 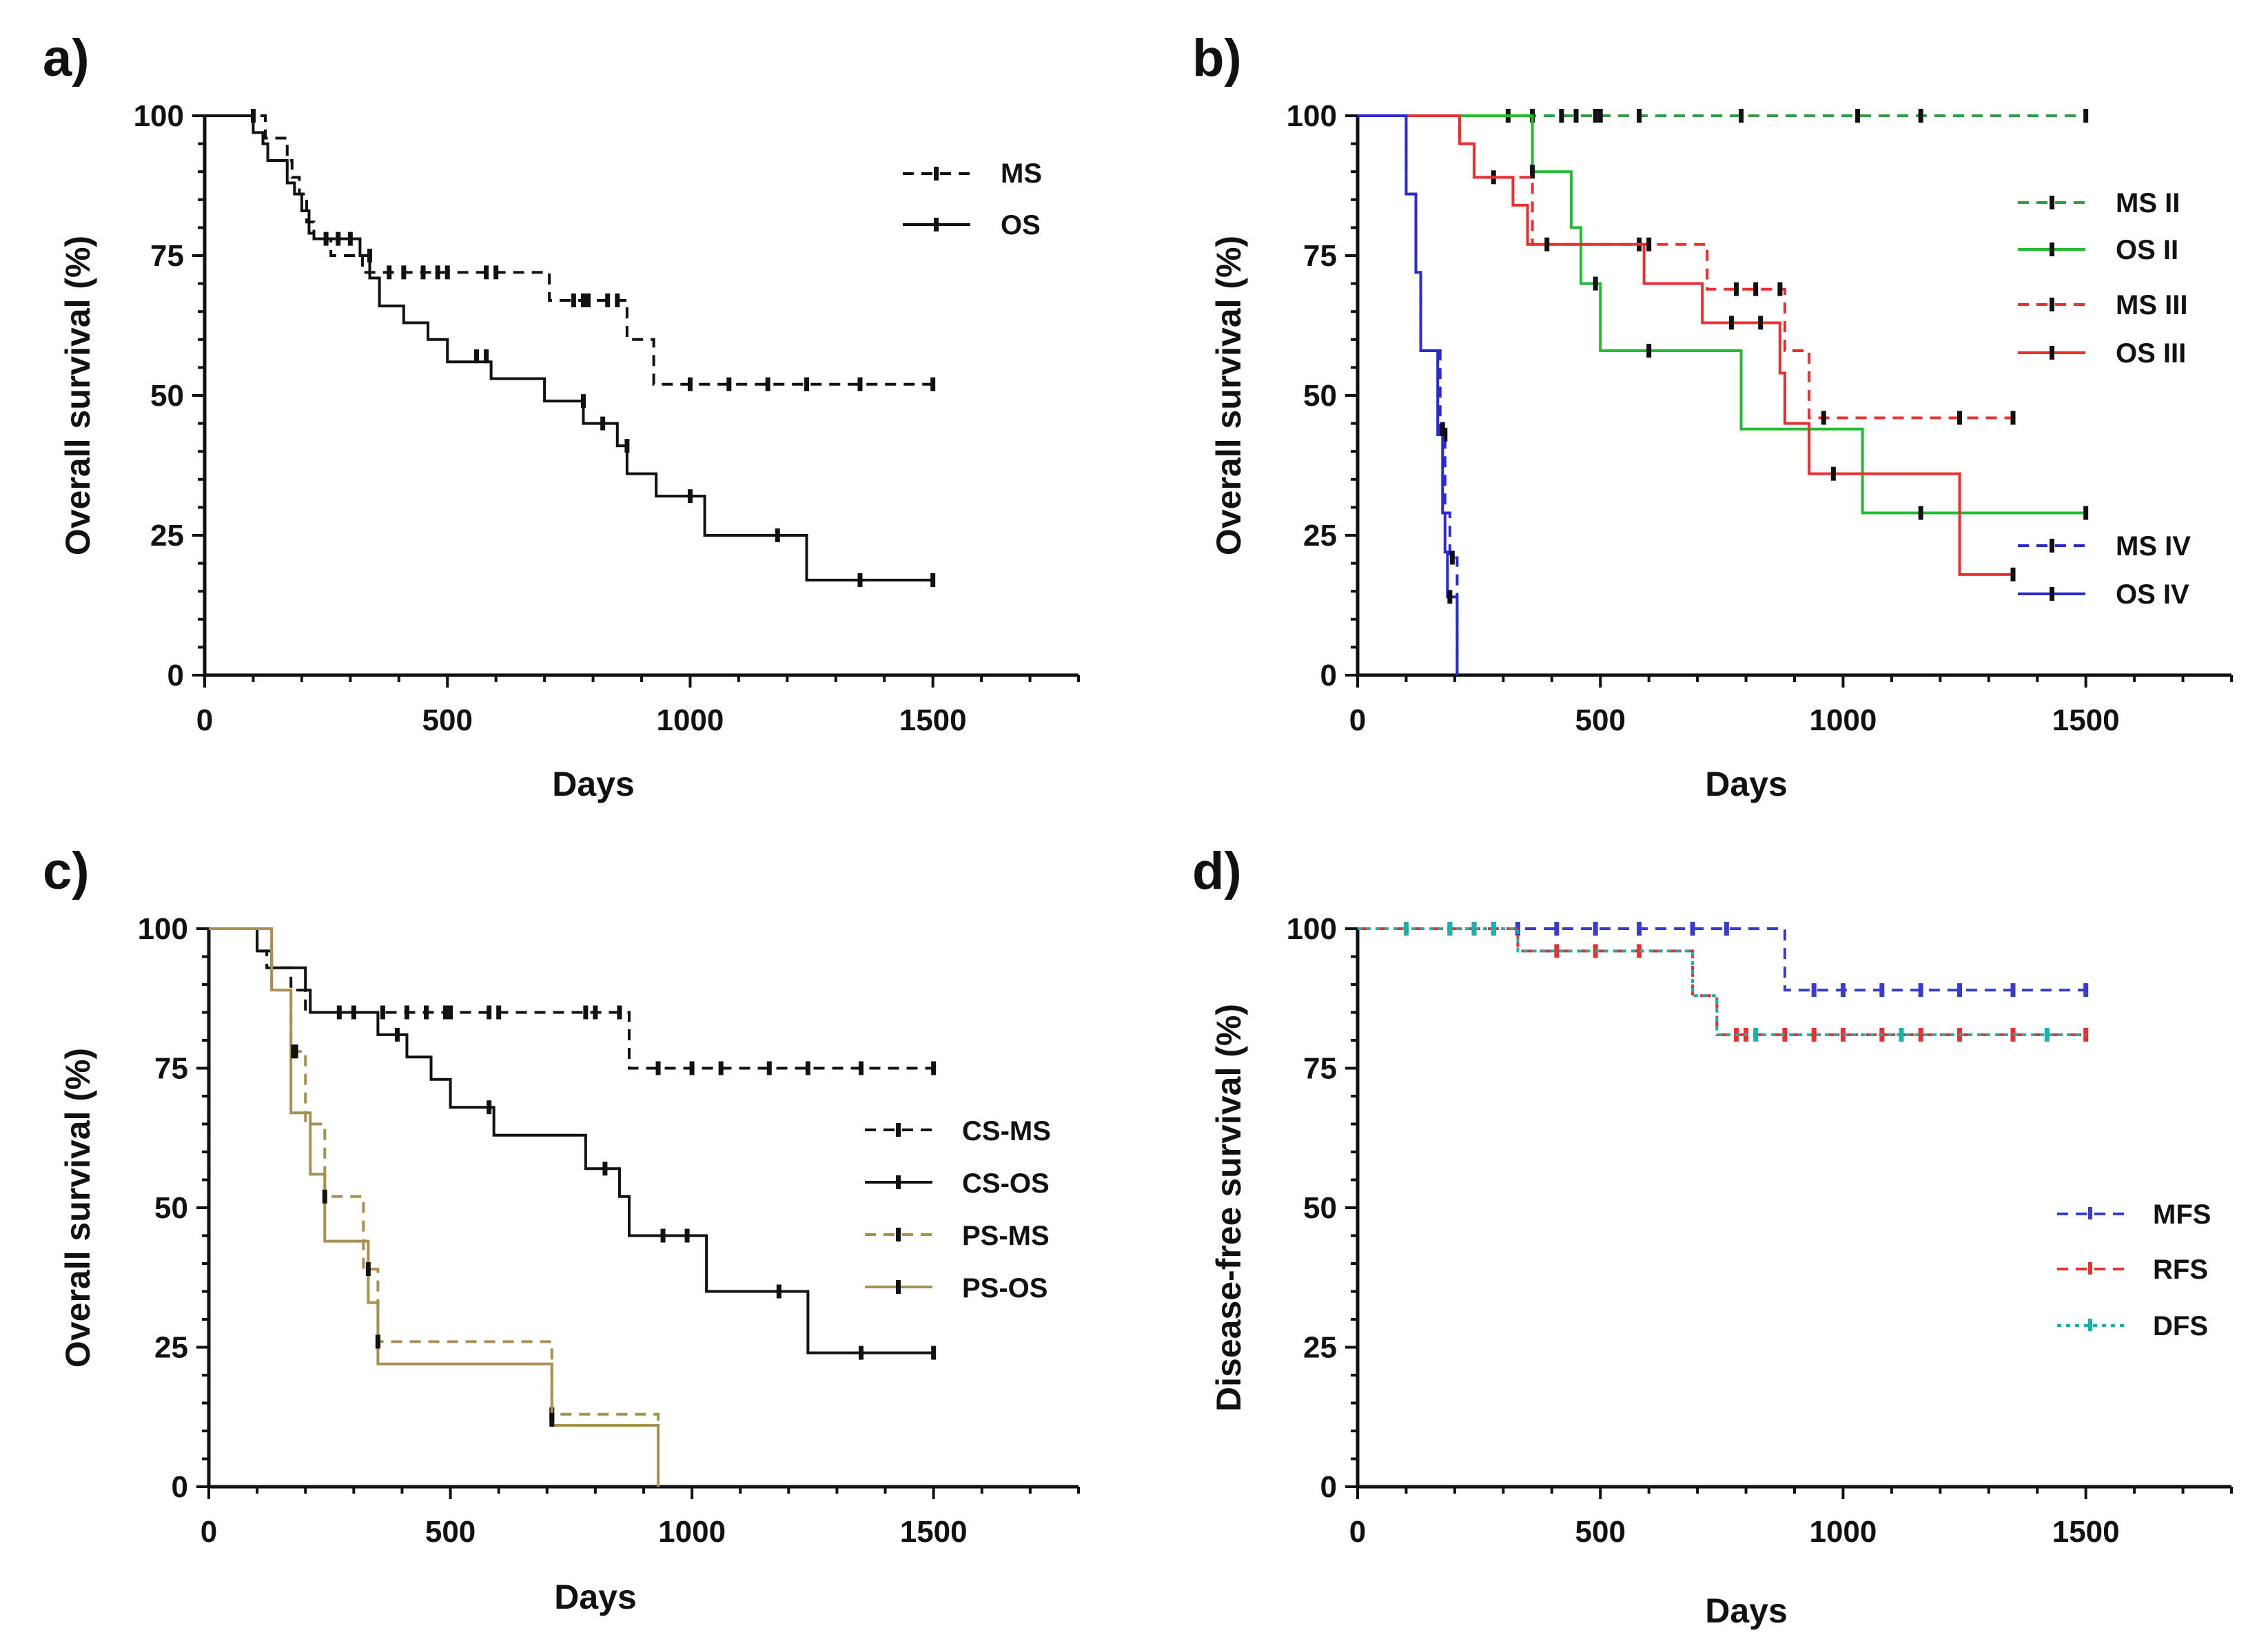 I want to click on x-axis-title-b: Days, so click(x=1746, y=784).